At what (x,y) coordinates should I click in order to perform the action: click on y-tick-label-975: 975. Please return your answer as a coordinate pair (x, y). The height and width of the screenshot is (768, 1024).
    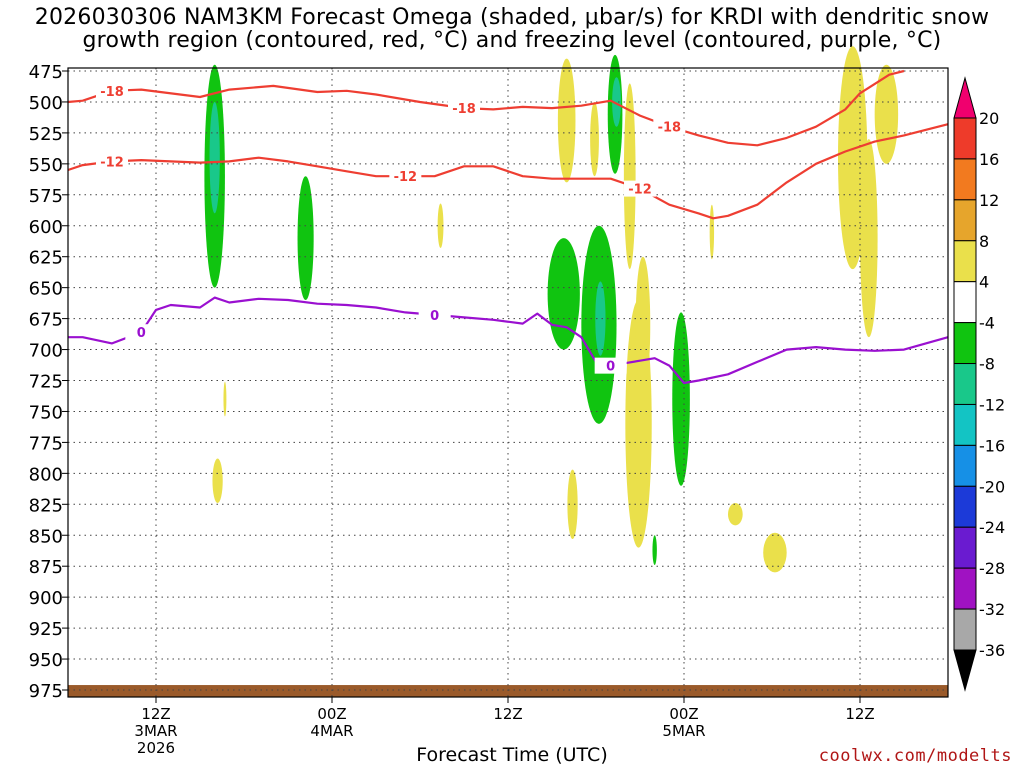
    Looking at the image, I should click on (46, 691).